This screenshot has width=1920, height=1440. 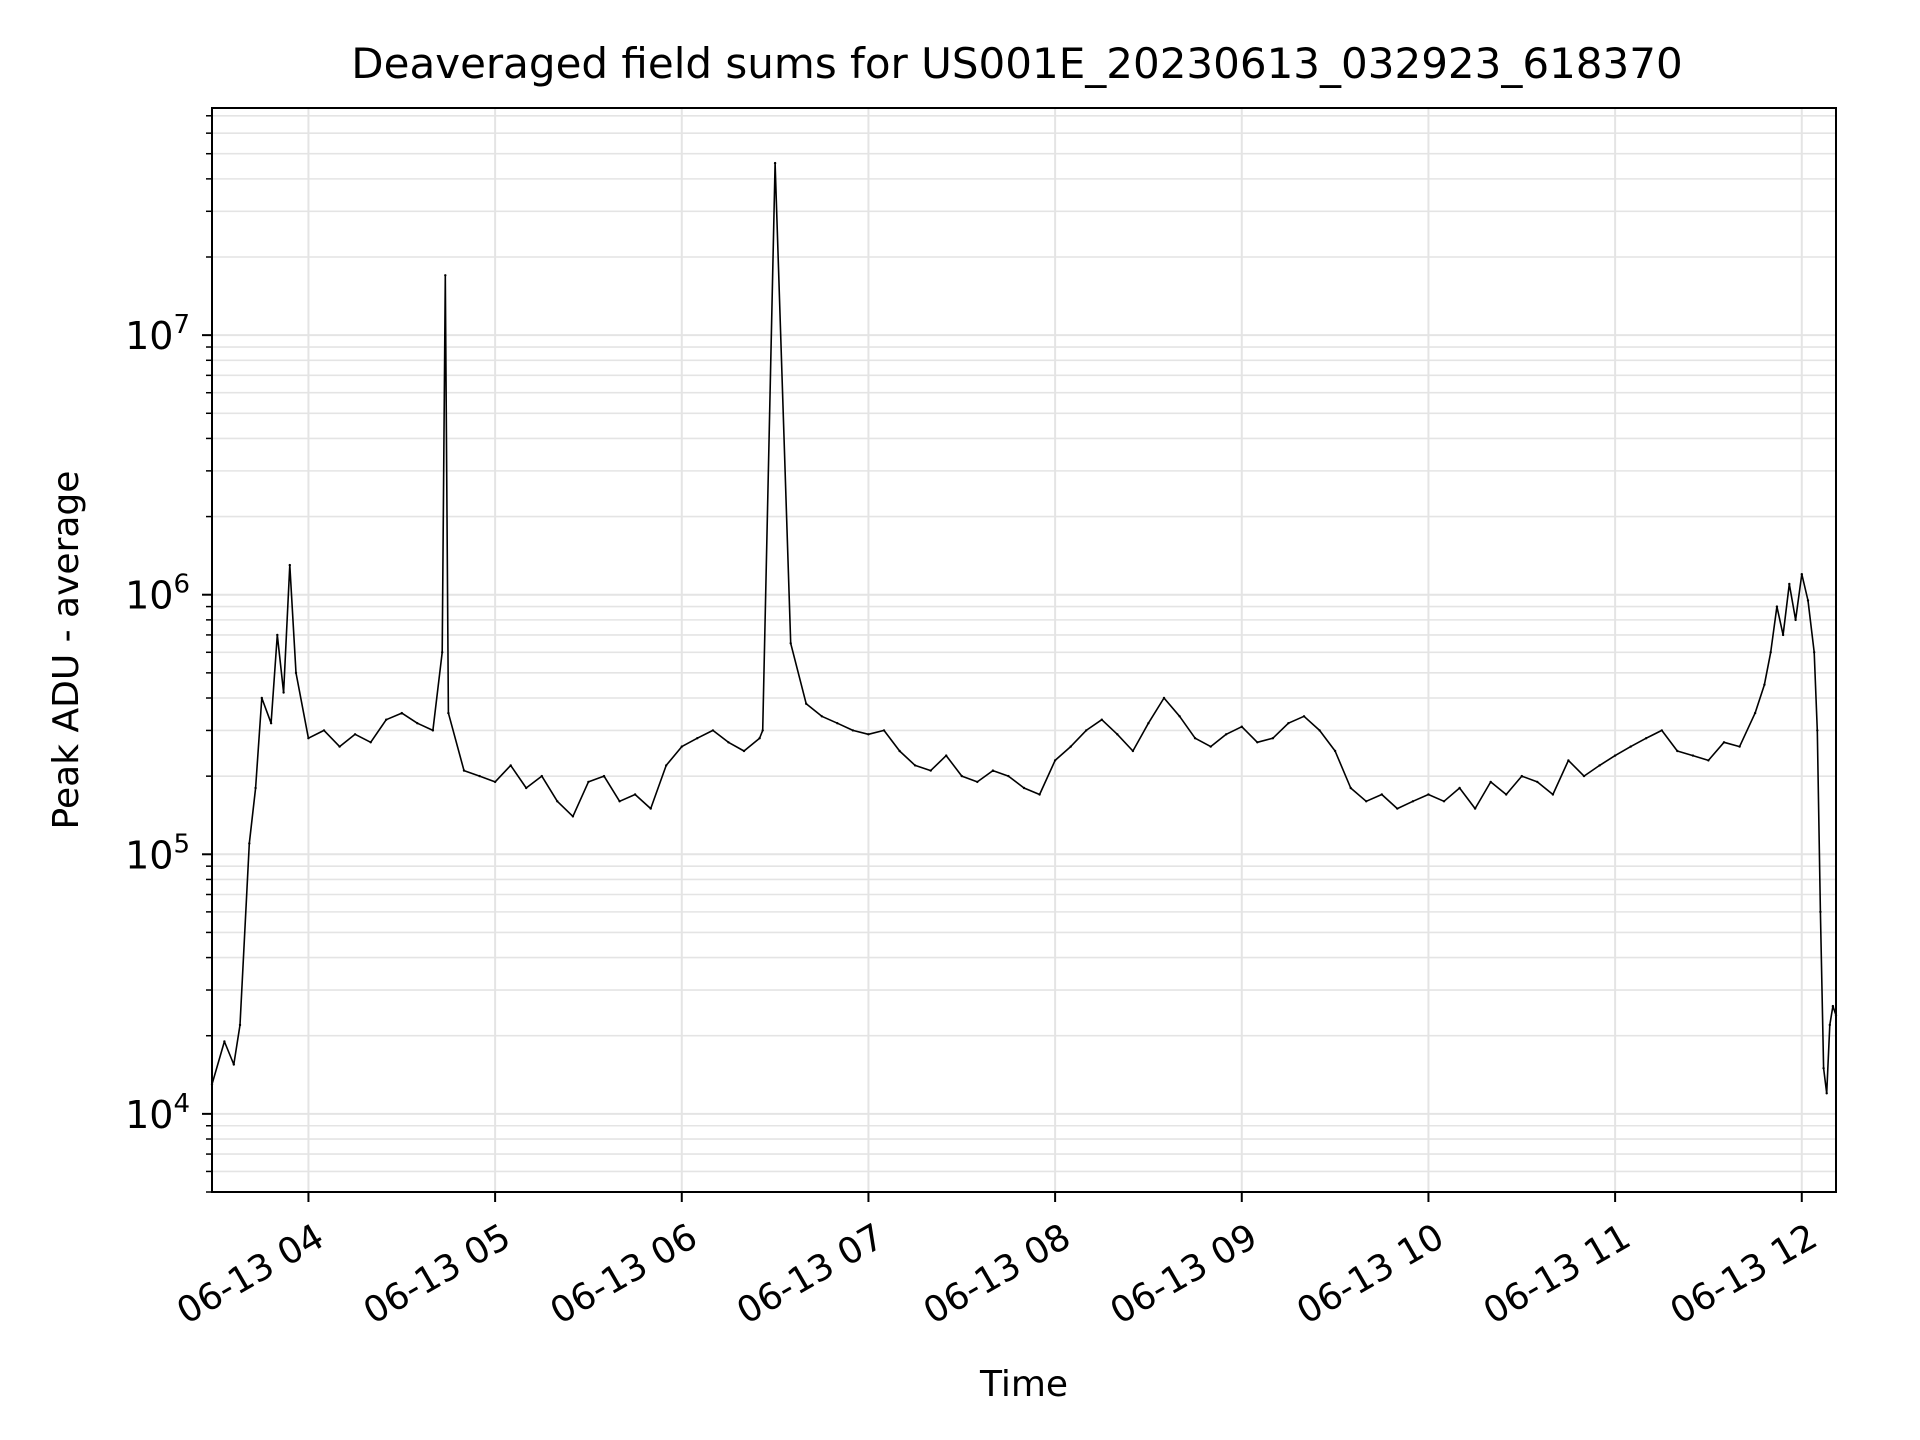 I want to click on y-tick-label: 10⁶, so click(x=157, y=594).